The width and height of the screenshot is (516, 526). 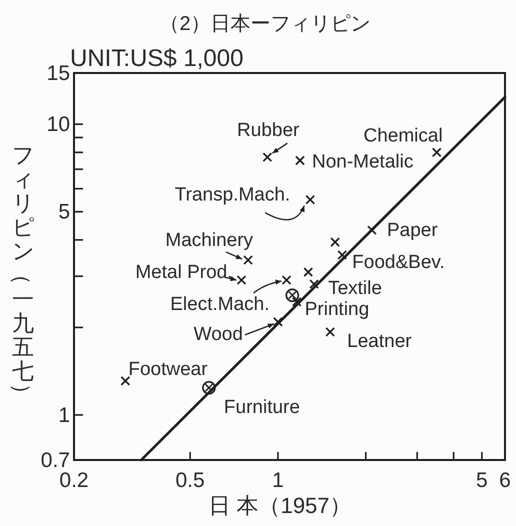 I want to click on y-tick-label: 1, so click(x=64, y=415).